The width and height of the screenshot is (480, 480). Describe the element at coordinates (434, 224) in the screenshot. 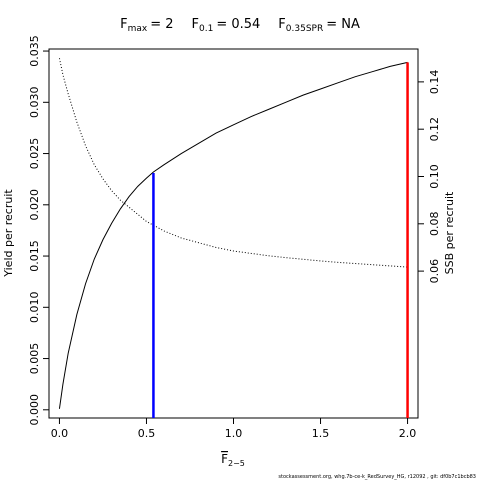

I see `y-right-tick-label: 0.08` at that location.